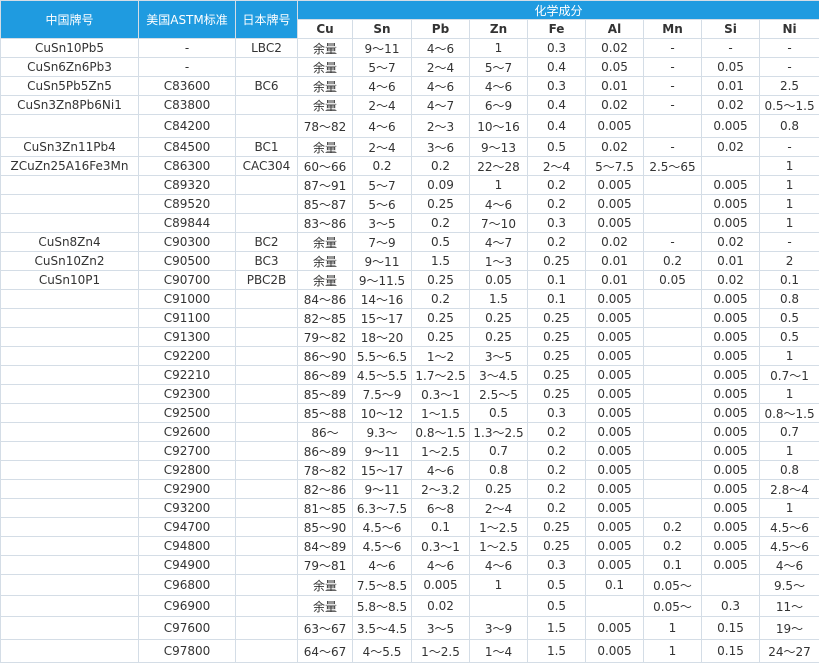  I want to click on table-cell: C94900, so click(187, 565).